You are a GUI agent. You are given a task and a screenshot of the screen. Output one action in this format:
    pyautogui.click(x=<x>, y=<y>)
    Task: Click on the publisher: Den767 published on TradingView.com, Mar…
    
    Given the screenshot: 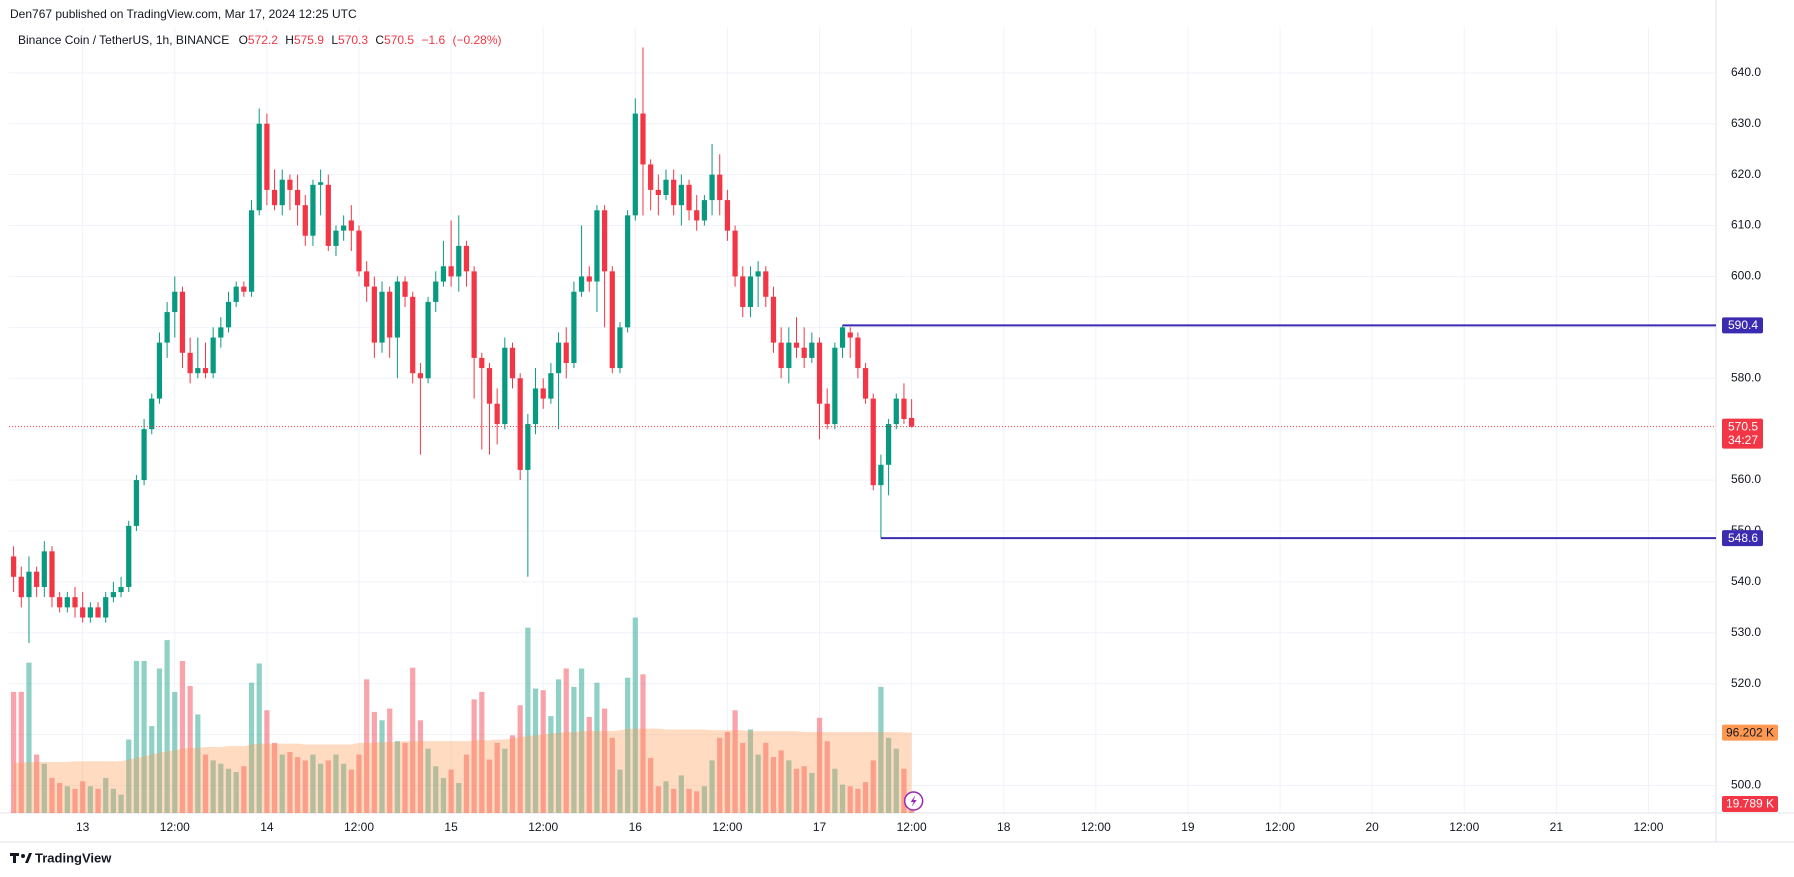 What is the action you would take?
    pyautogui.click(x=183, y=14)
    